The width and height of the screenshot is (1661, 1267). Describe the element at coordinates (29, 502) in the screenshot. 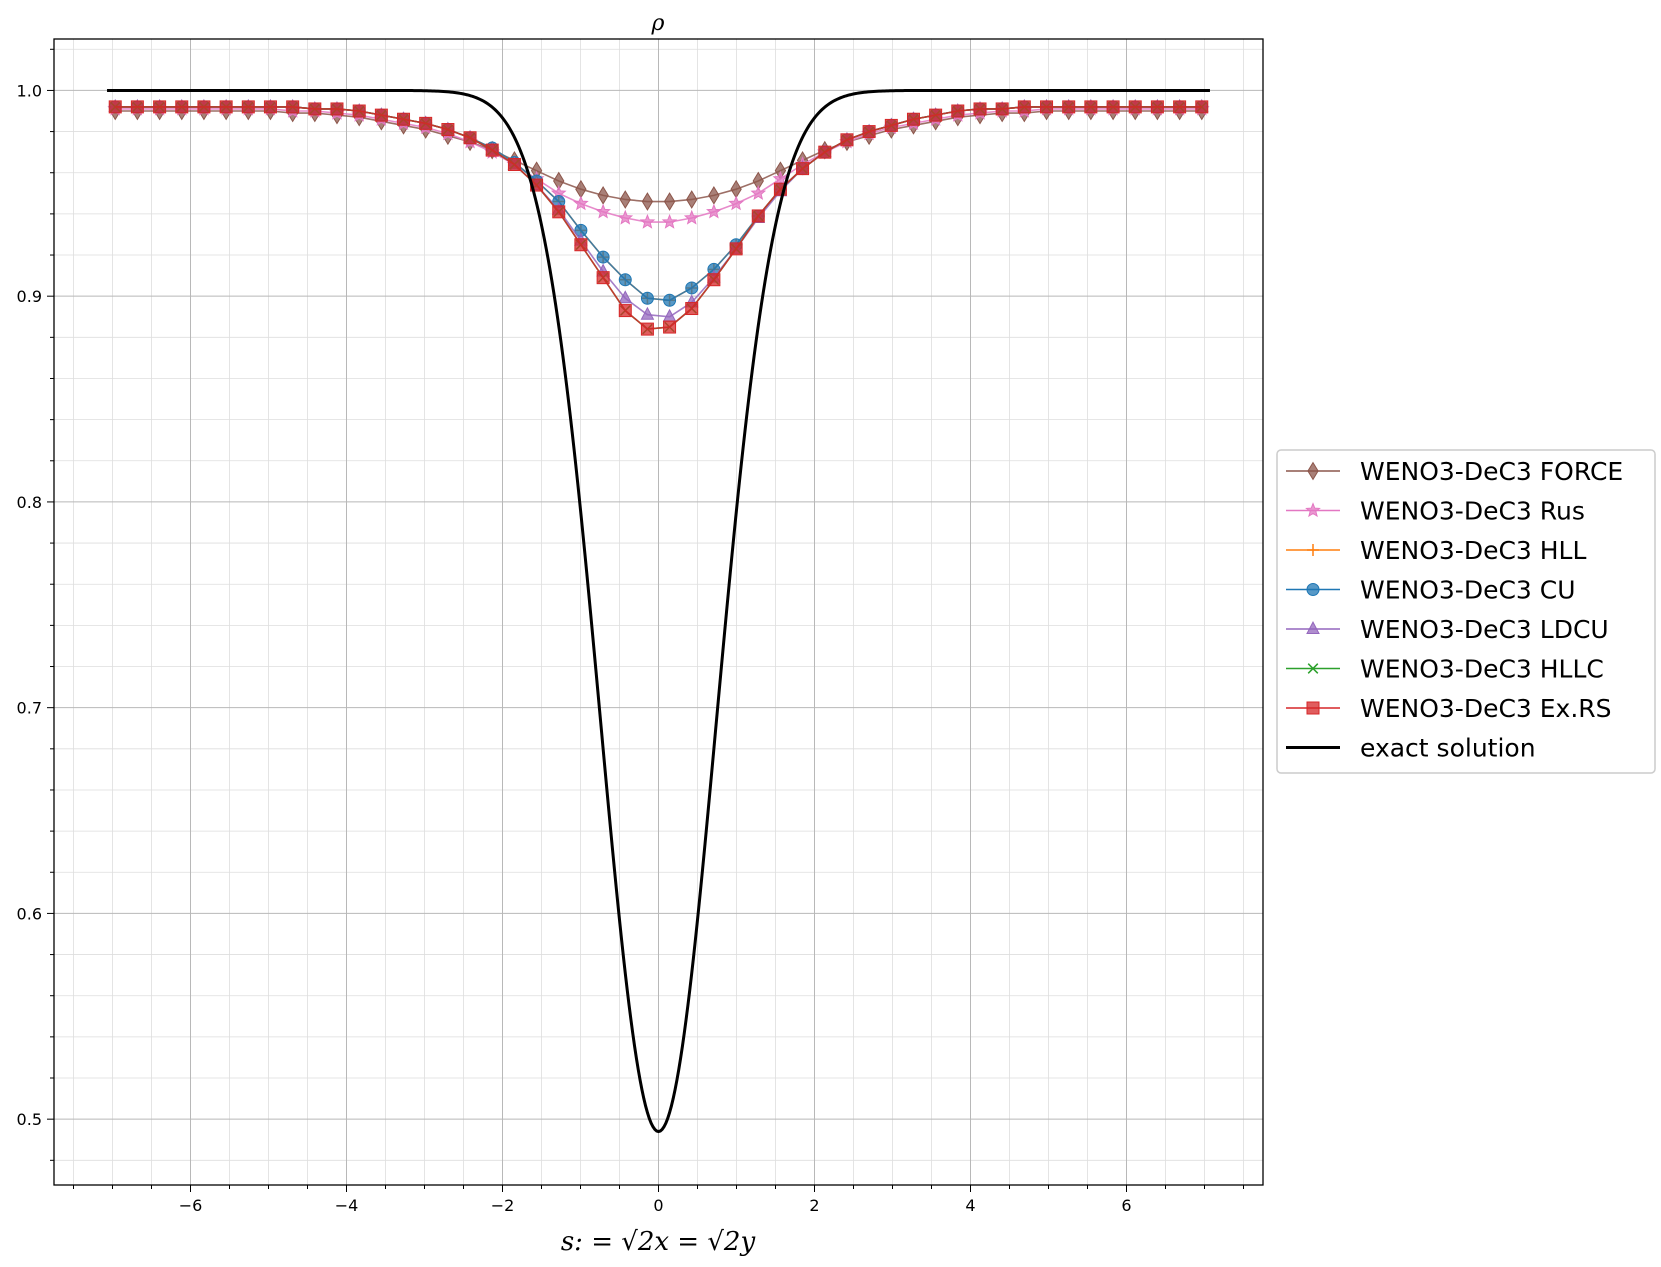

I see `y-tick-label: 0.8` at that location.